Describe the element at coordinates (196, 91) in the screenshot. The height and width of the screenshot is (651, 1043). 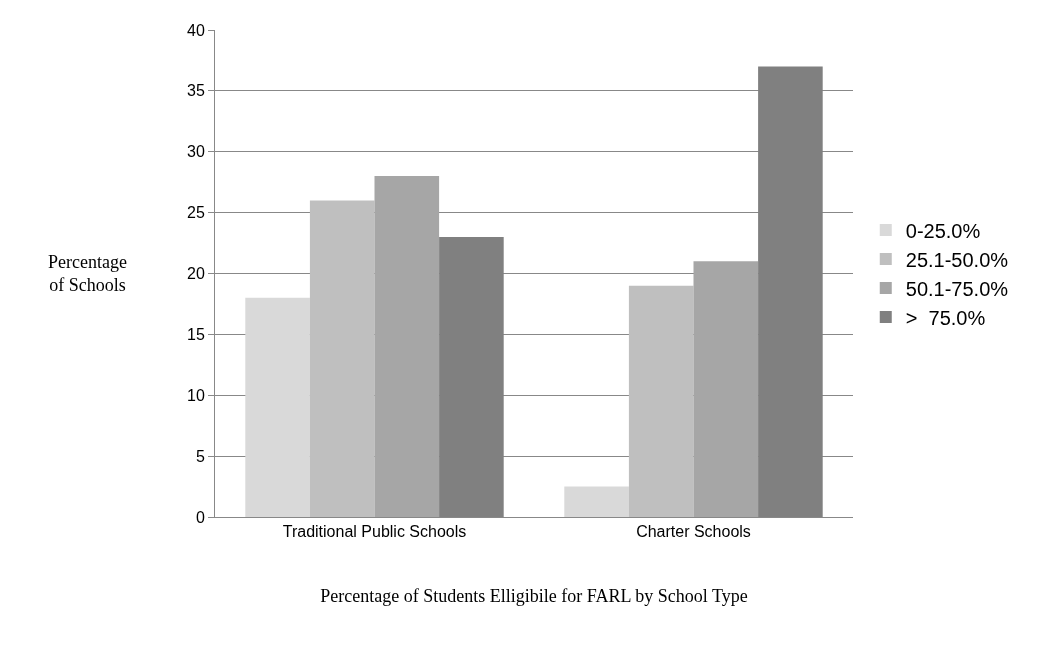
I see `y-tick-label: 35` at that location.